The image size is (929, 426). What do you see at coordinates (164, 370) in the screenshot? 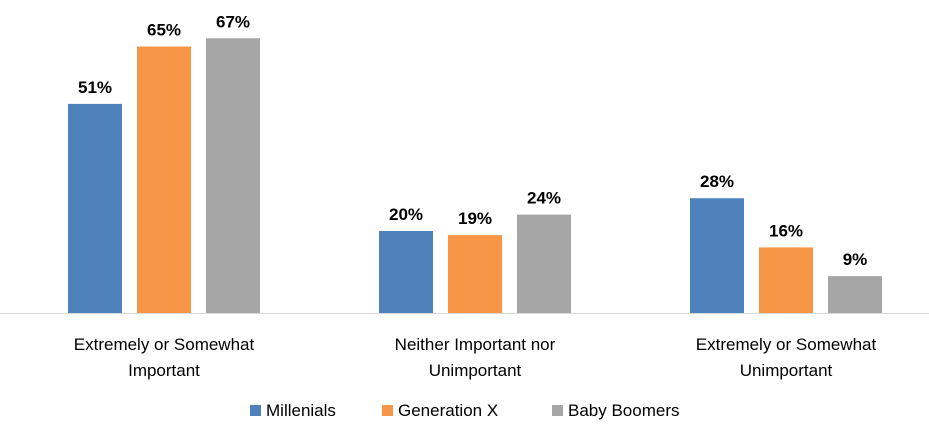
I see `category-label-0-line-1: Important` at bounding box center [164, 370].